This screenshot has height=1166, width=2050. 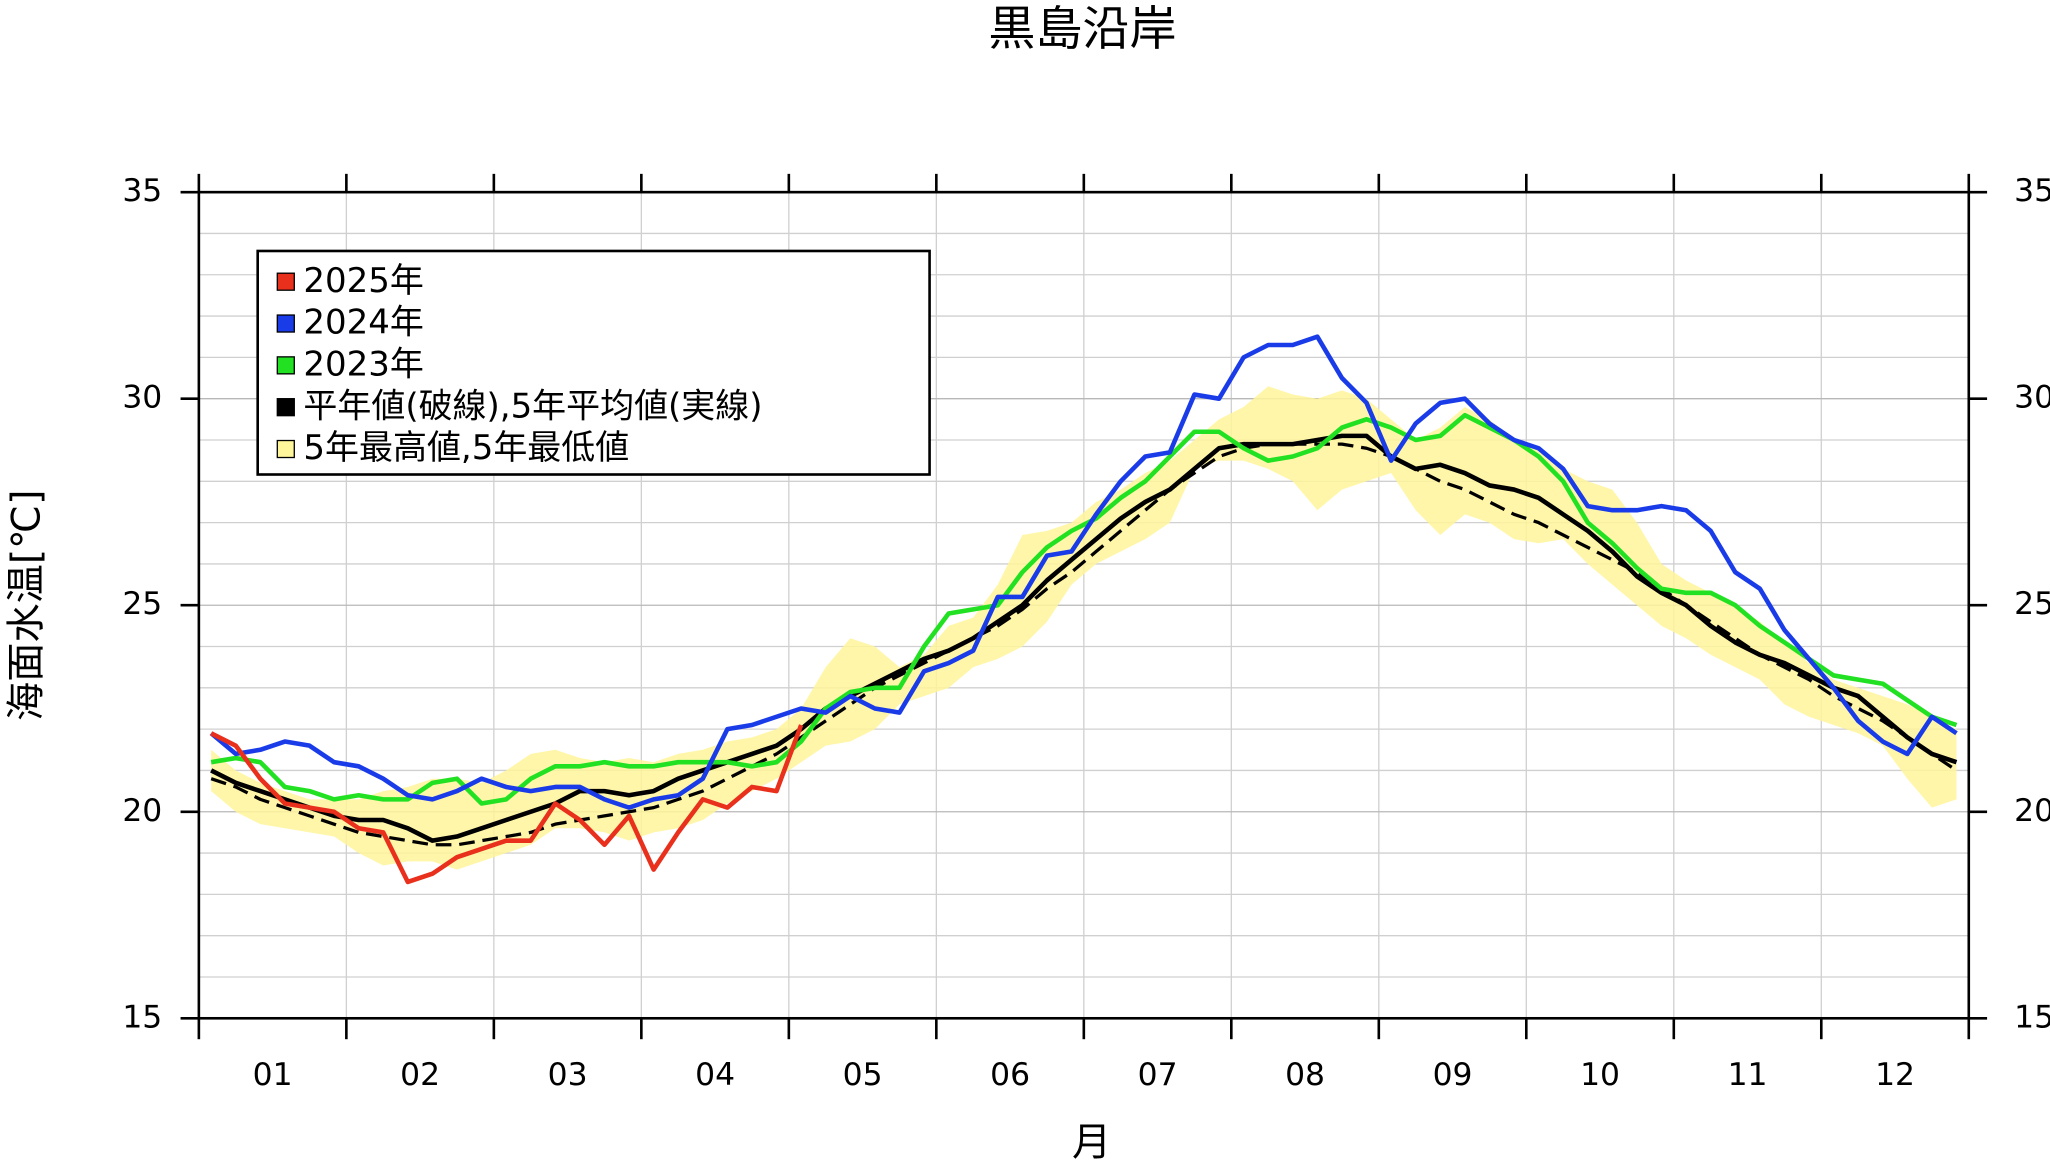 What do you see at coordinates (863, 1075) in the screenshot?
I see `x-tick-label: 05` at bounding box center [863, 1075].